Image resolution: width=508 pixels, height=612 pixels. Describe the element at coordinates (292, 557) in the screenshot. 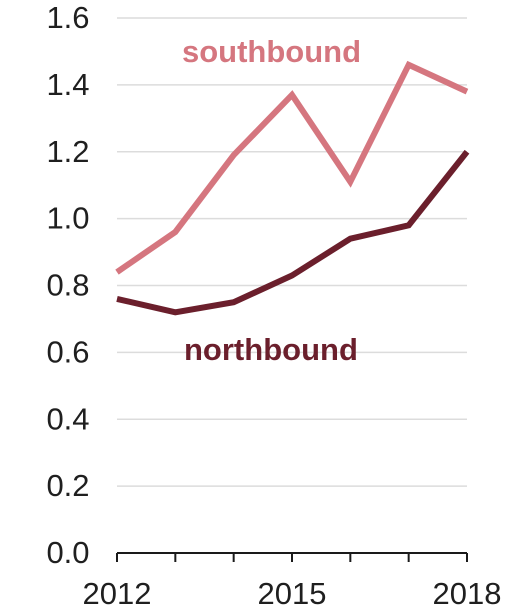

I see `x-axis` at that location.